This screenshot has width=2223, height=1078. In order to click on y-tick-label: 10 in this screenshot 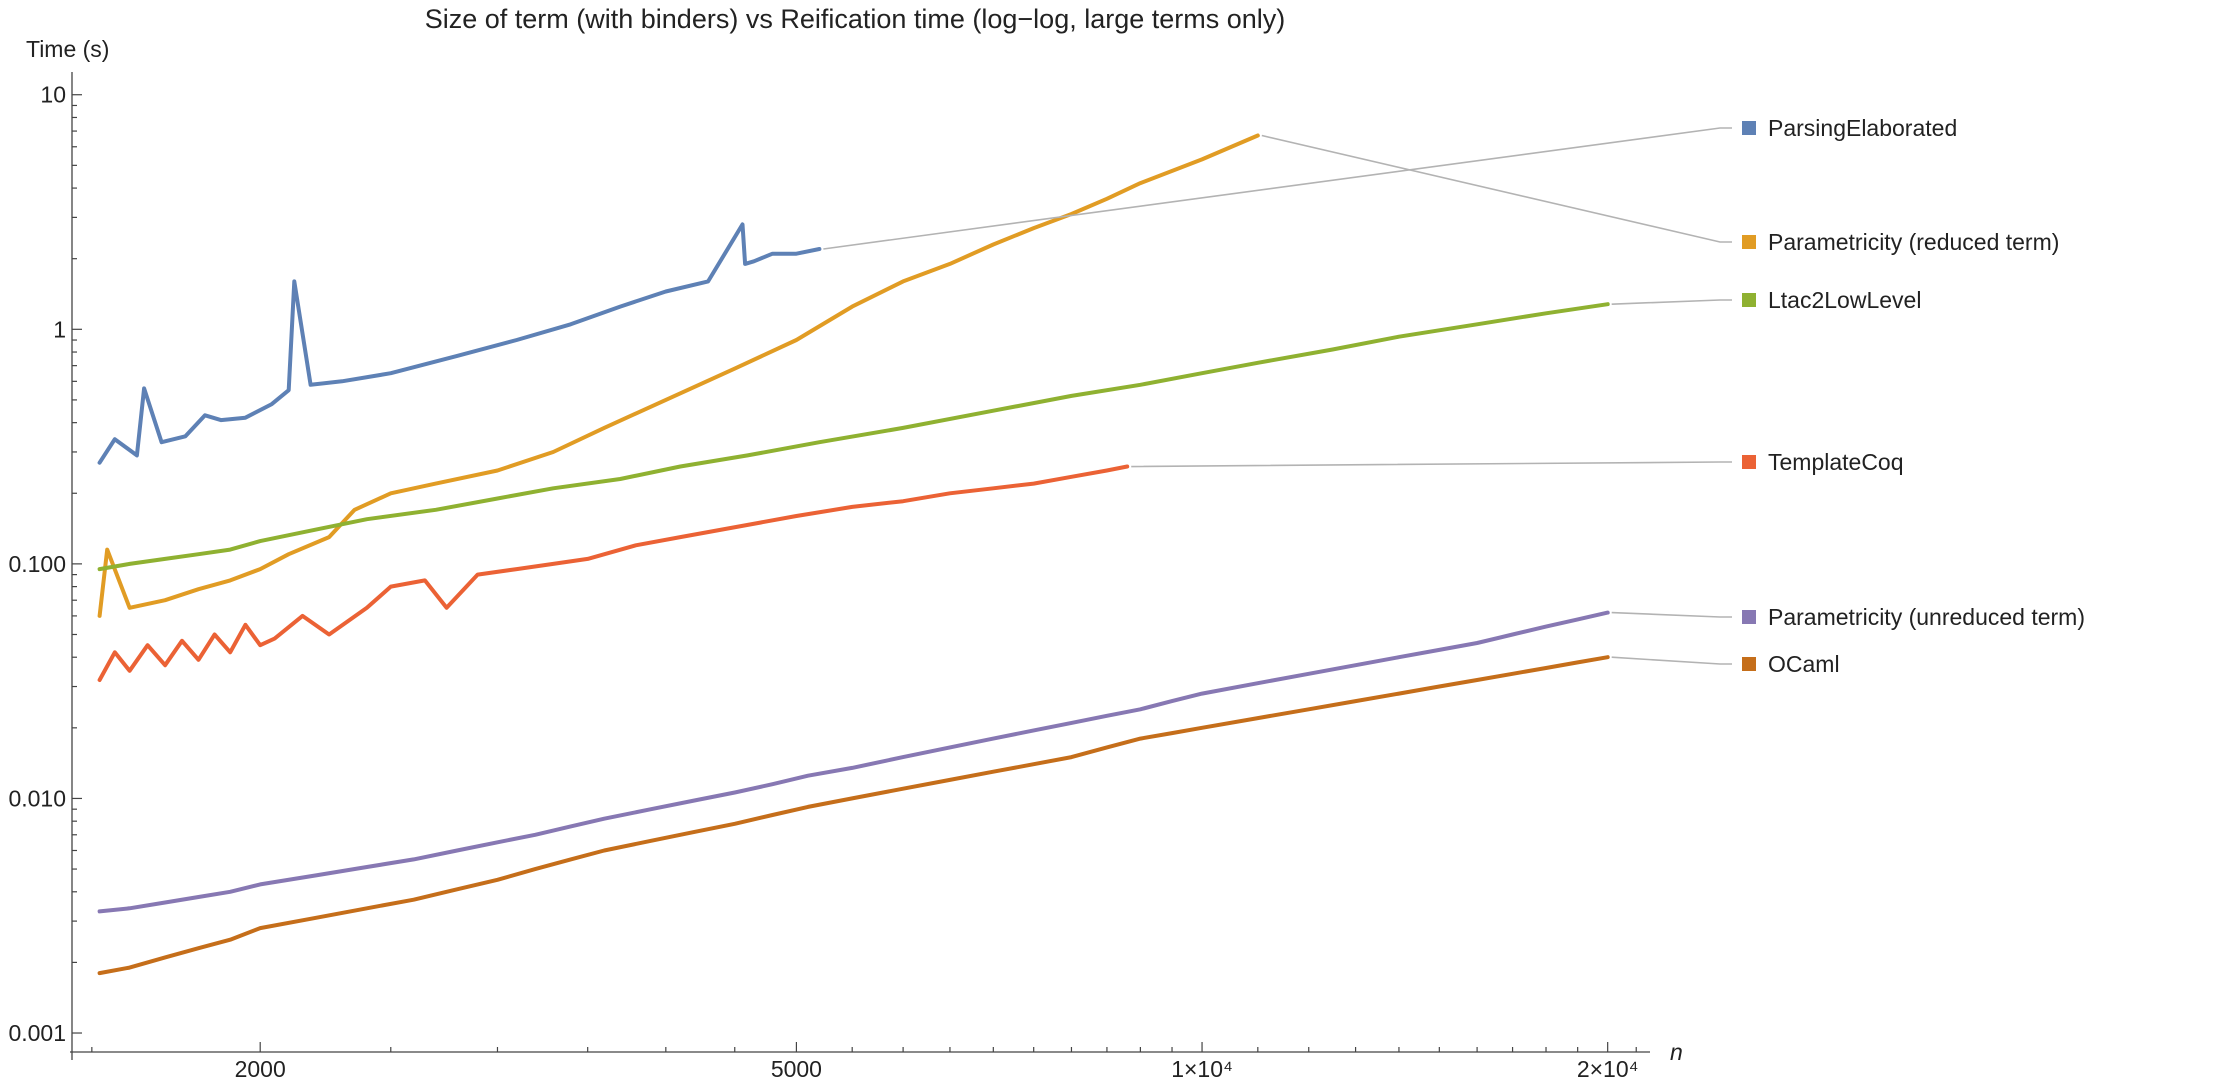, I will do `click(53, 95)`.